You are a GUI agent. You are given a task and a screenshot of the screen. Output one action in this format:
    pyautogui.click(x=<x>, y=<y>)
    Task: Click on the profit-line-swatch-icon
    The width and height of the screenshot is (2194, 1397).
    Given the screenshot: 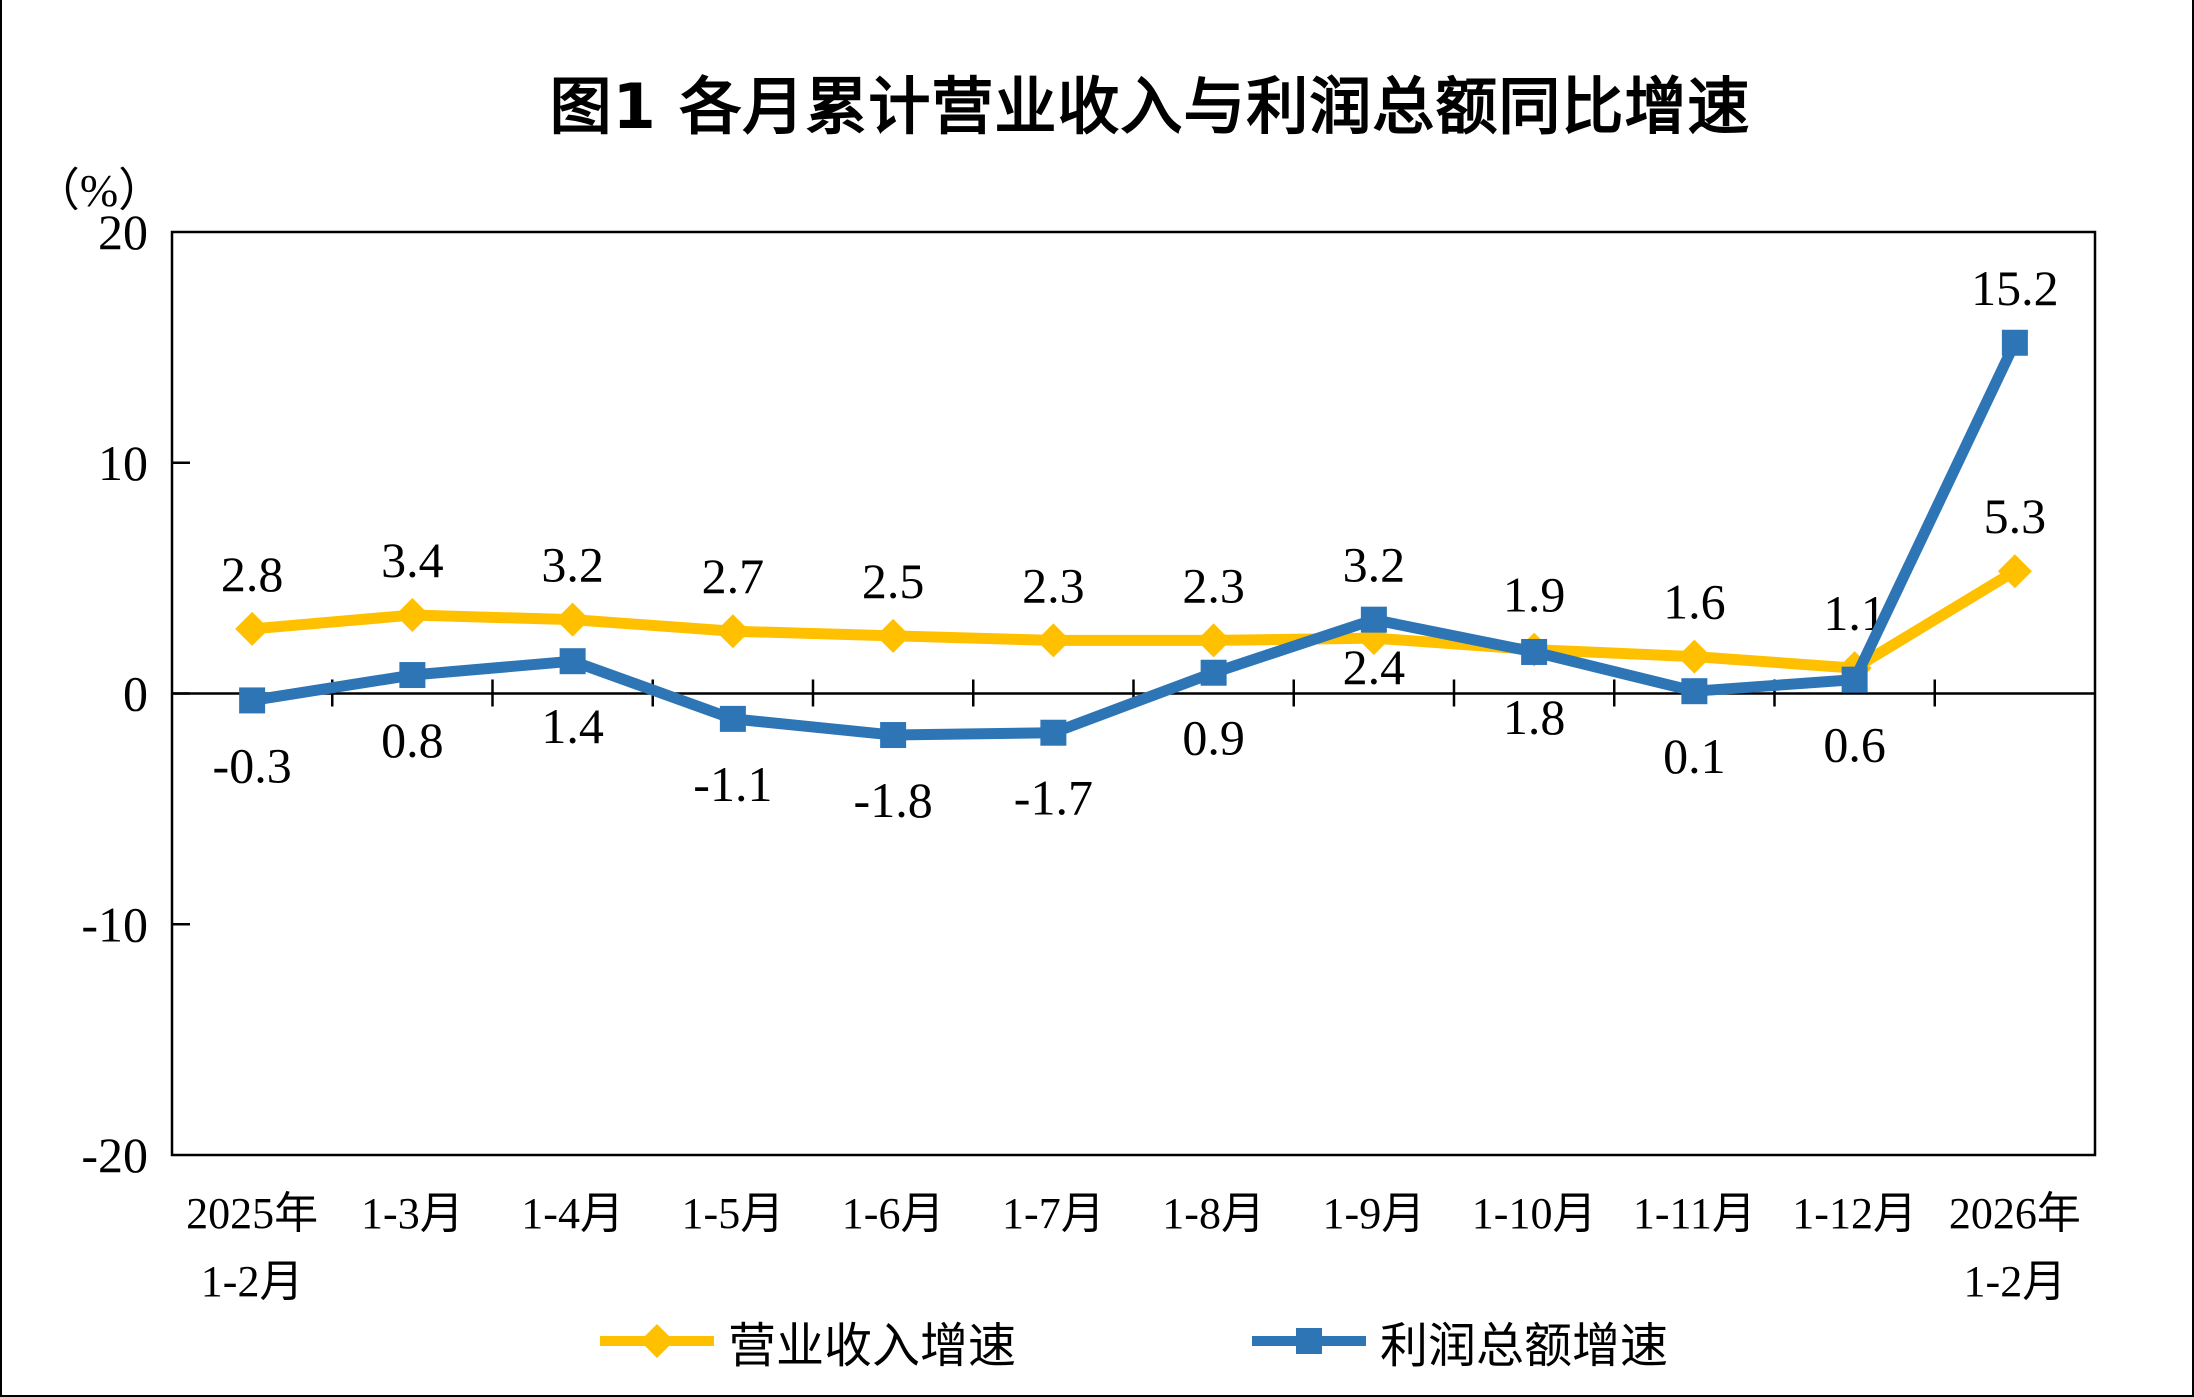 What is the action you would take?
    pyautogui.click(x=1309, y=1341)
    